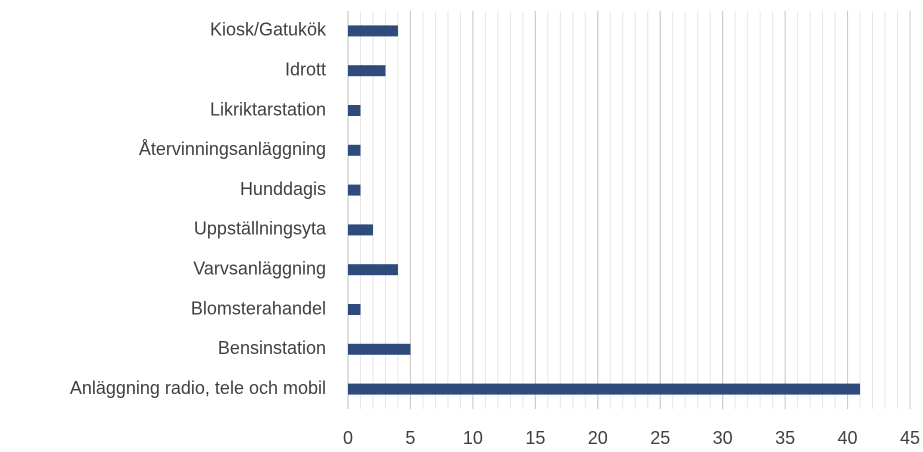 The image size is (923, 452). What do you see at coordinates (848, 438) in the screenshot?
I see `x-tick-label: 40` at bounding box center [848, 438].